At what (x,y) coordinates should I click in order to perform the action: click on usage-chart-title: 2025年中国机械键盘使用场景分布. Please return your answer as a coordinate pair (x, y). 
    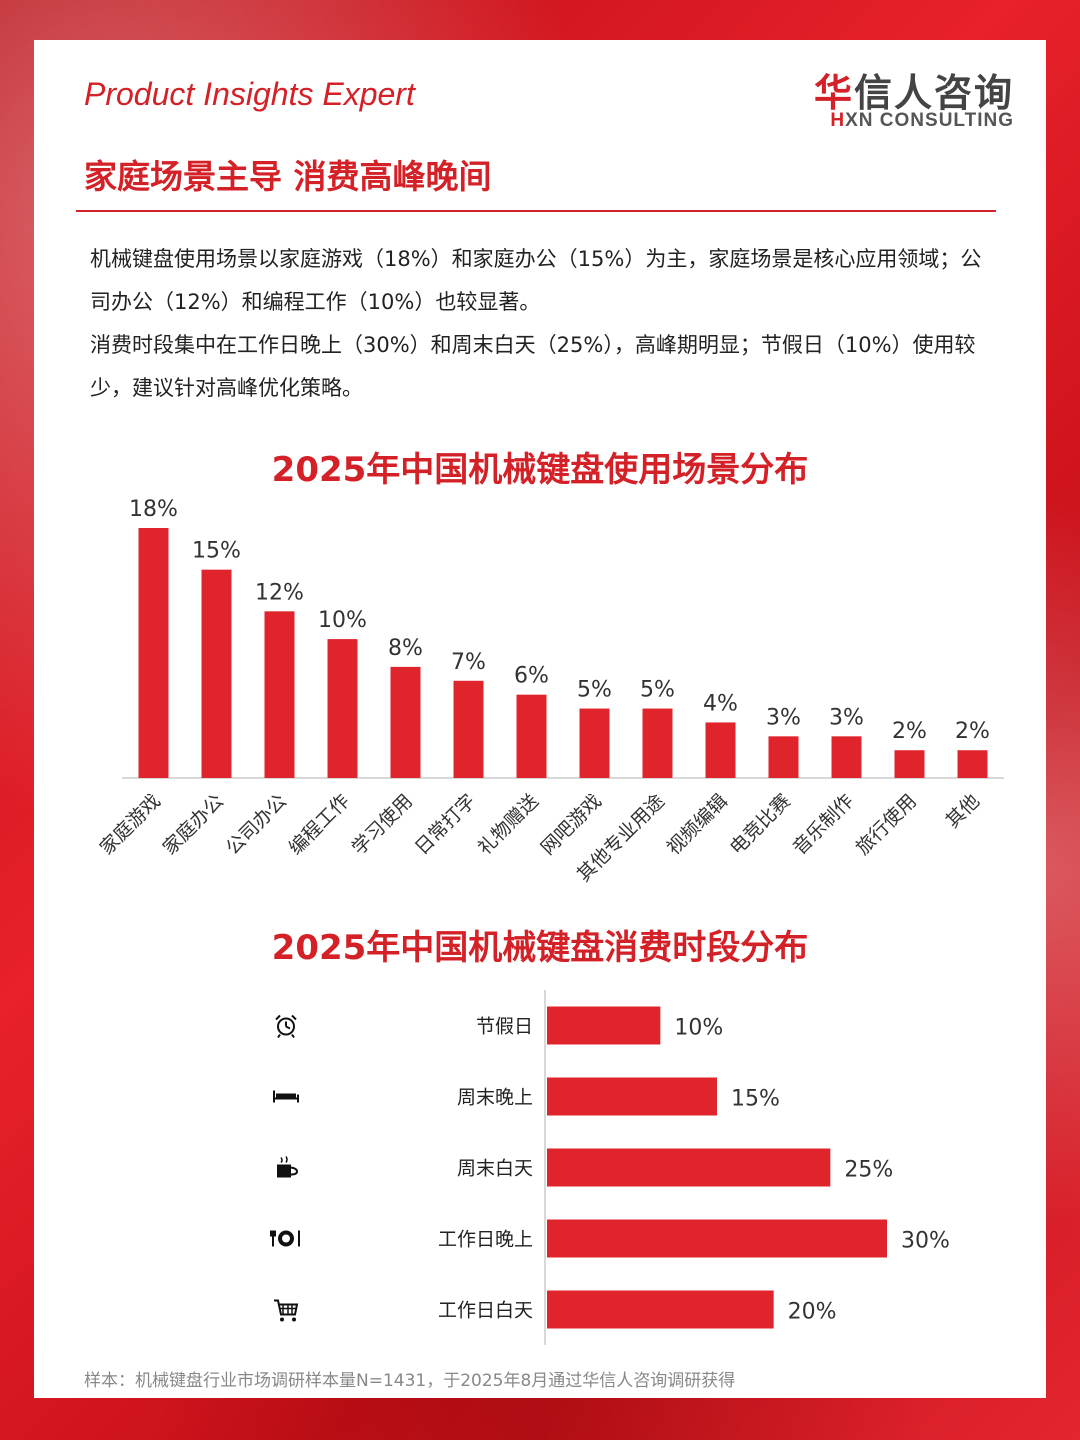
    Looking at the image, I should click on (540, 470).